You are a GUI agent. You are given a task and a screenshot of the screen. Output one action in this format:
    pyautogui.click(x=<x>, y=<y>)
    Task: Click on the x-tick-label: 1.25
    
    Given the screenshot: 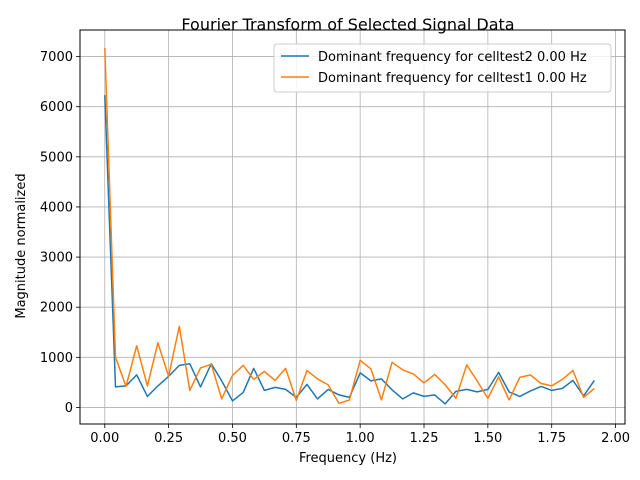 What is the action you would take?
    pyautogui.click(x=424, y=438)
    